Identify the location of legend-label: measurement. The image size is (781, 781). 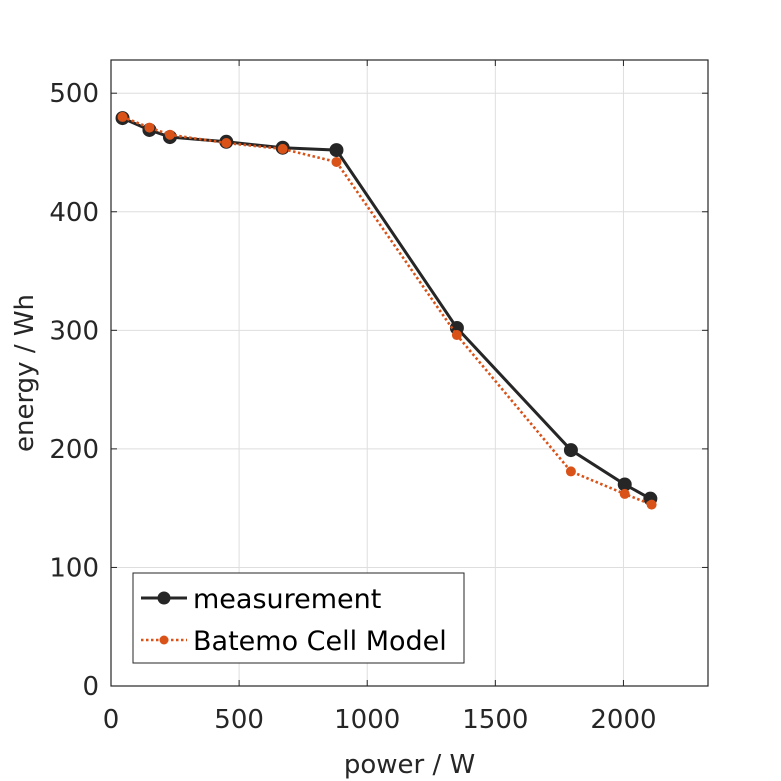
(287, 599).